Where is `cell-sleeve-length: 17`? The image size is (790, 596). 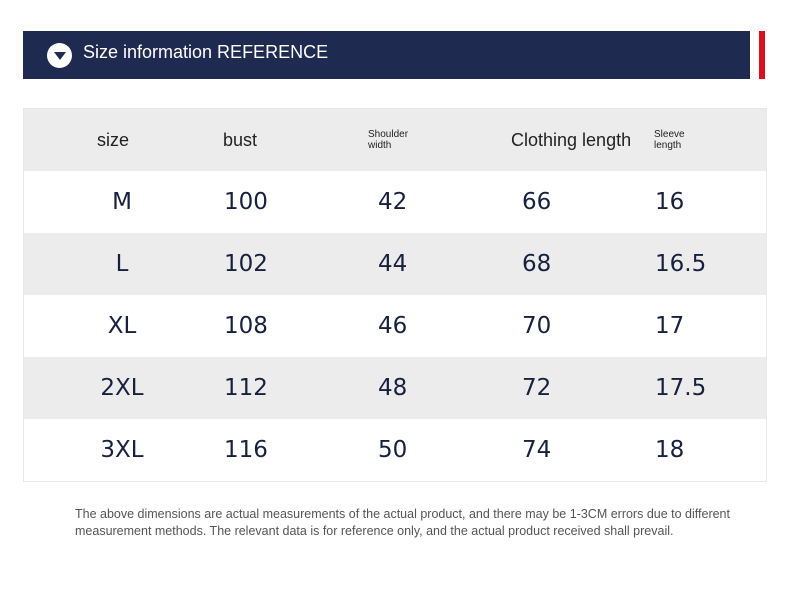 cell-sleeve-length: 17 is located at coordinates (670, 326).